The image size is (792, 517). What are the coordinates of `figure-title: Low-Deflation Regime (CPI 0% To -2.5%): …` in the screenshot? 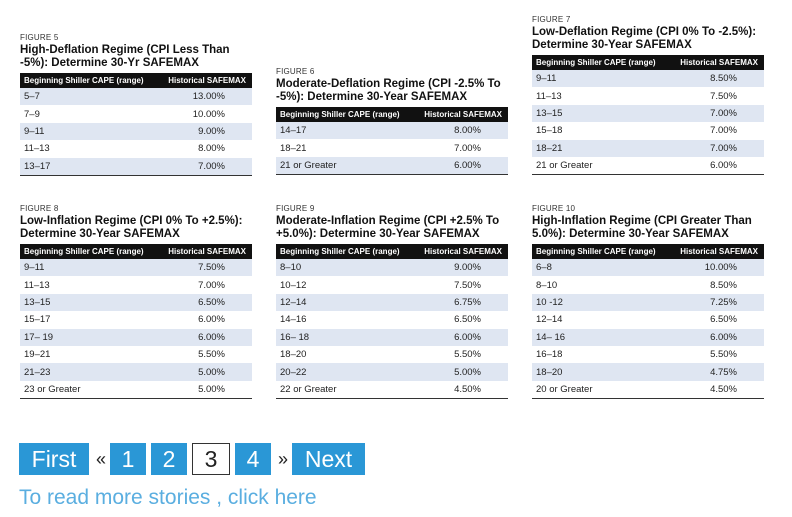 It's located at (644, 38).